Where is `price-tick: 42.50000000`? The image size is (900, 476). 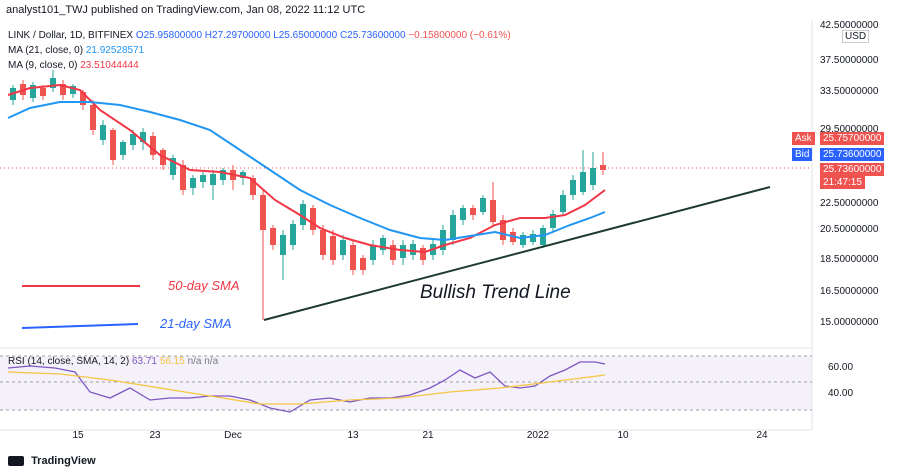 price-tick: 42.50000000 is located at coordinates (849, 25).